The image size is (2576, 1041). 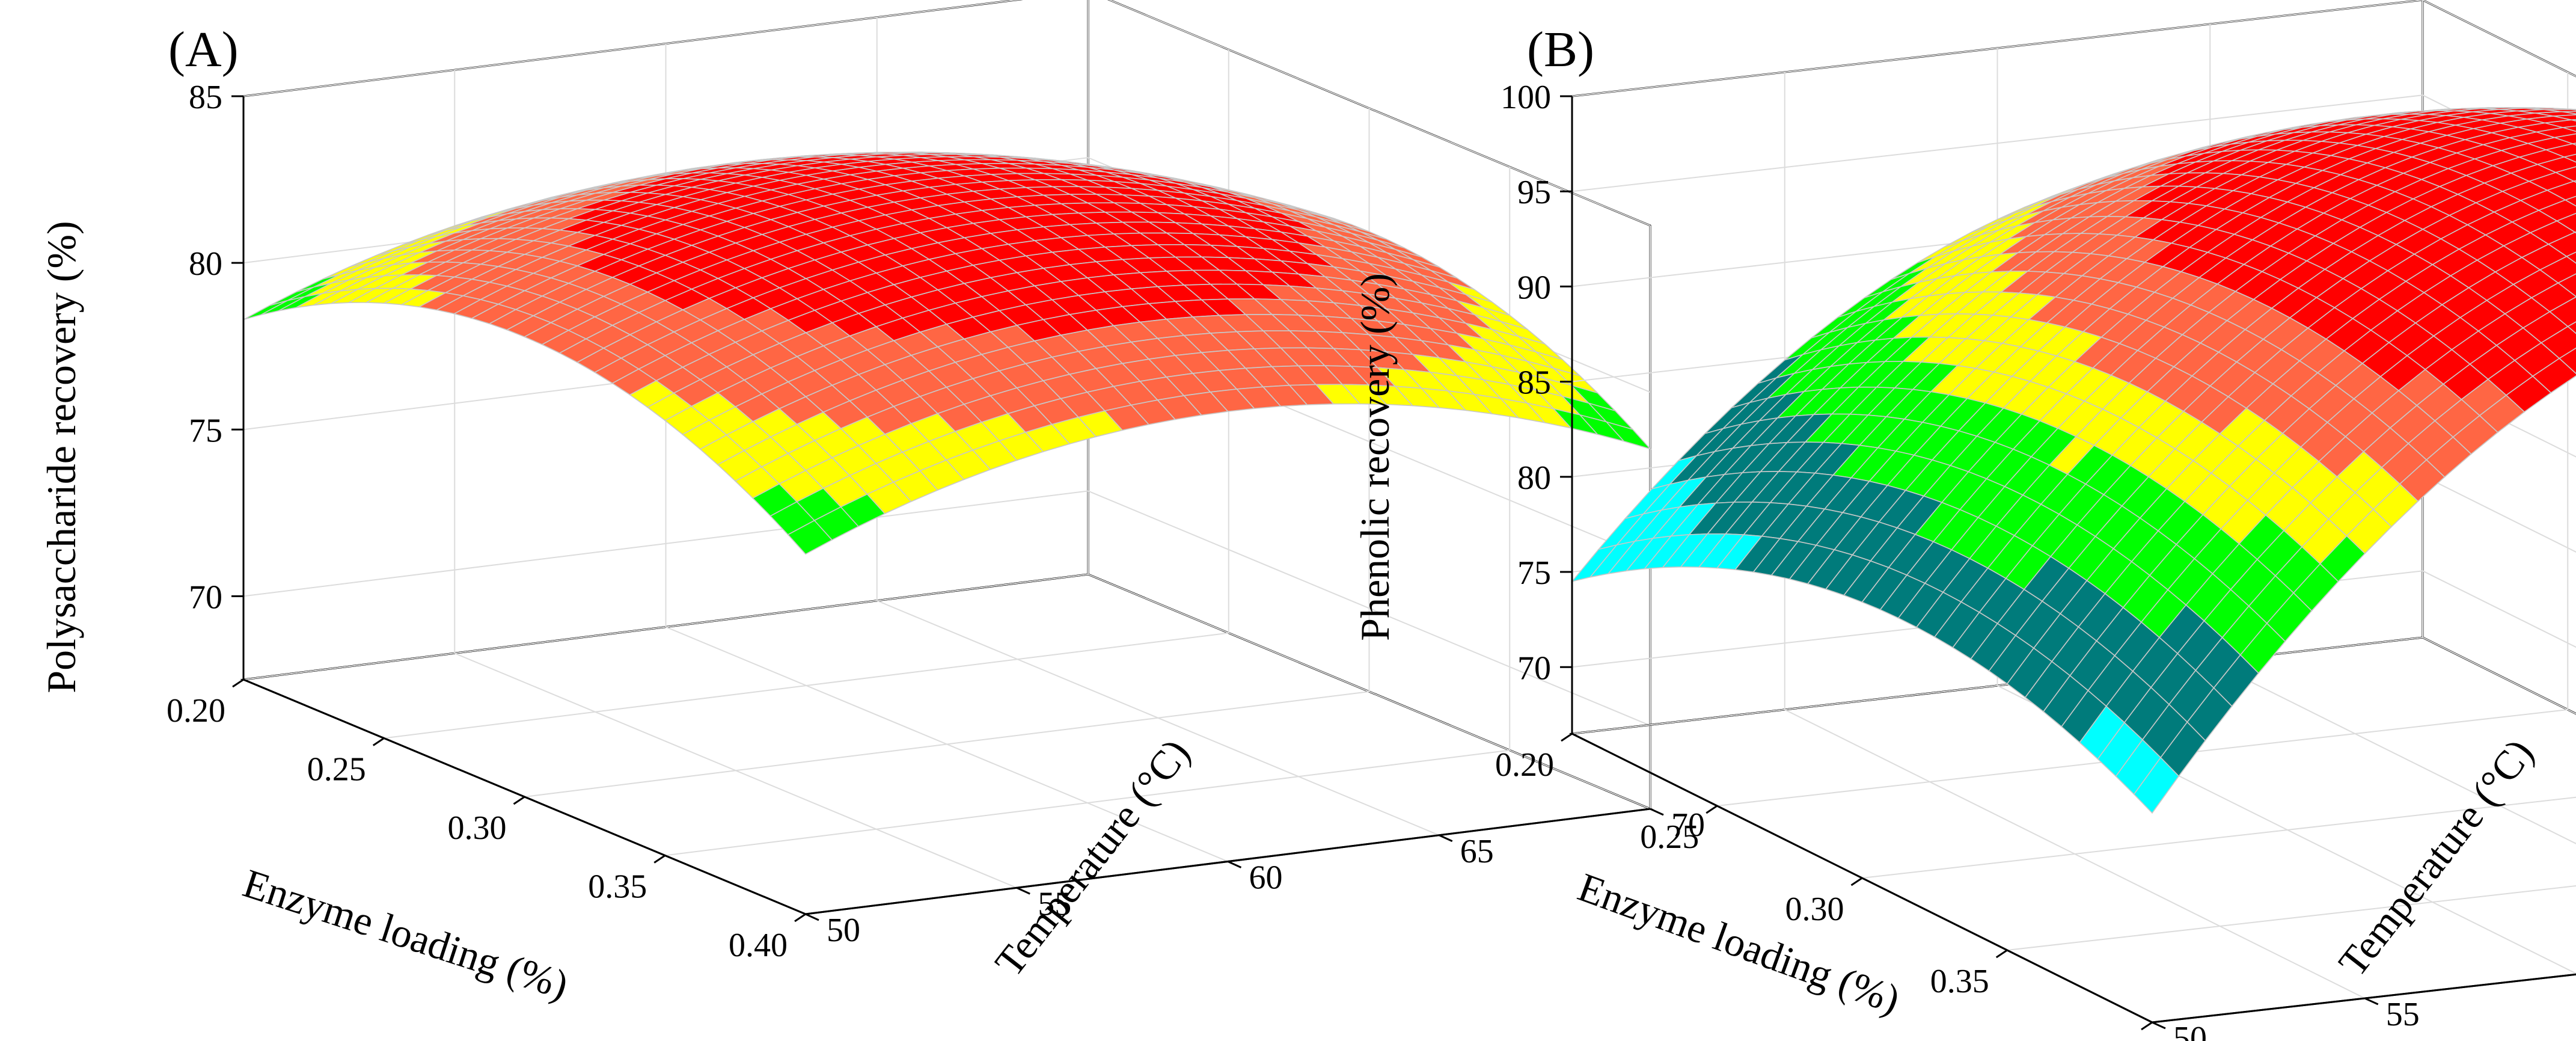 I want to click on y-axis-line, so click(x=2364, y=998).